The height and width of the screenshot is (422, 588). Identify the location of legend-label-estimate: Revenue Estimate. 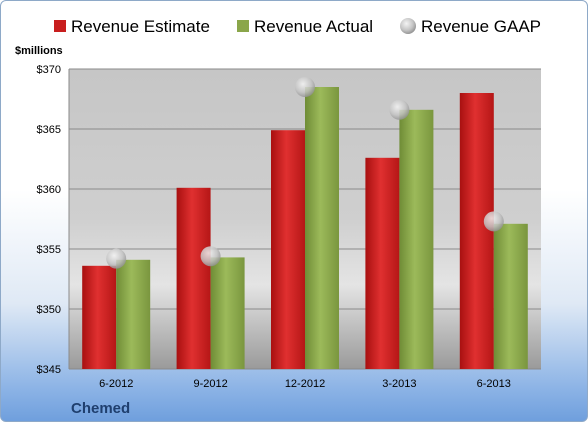
(140, 26).